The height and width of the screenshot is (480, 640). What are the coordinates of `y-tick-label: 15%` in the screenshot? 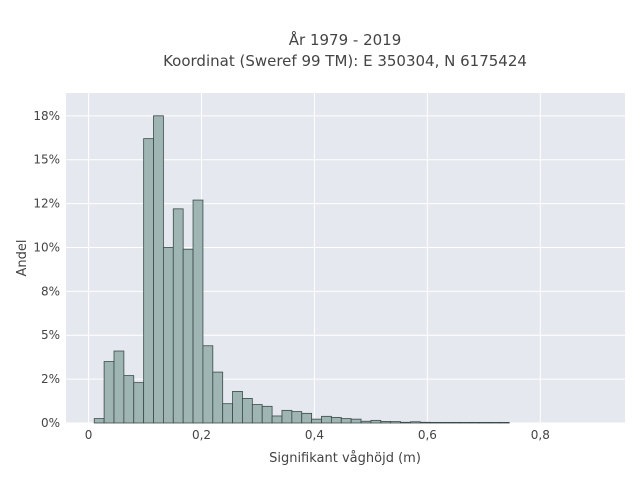 It's located at (46, 160).